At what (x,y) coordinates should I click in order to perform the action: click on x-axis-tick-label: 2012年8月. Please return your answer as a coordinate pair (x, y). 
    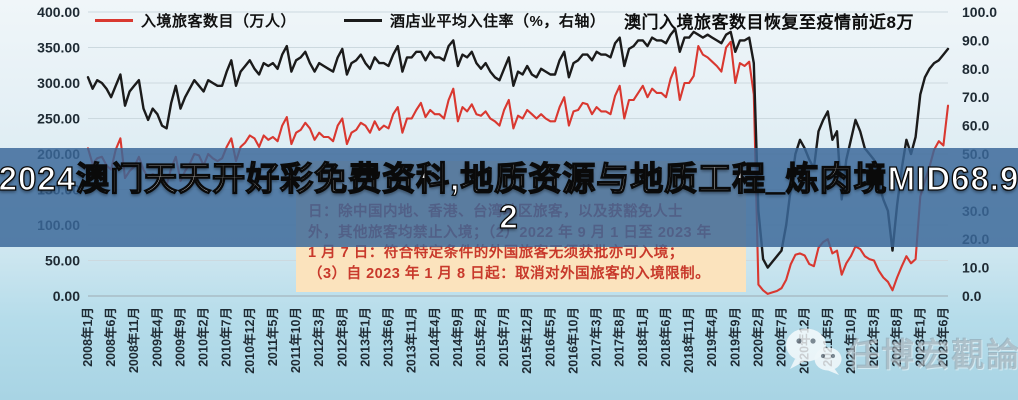
    Looking at the image, I should click on (341, 337).